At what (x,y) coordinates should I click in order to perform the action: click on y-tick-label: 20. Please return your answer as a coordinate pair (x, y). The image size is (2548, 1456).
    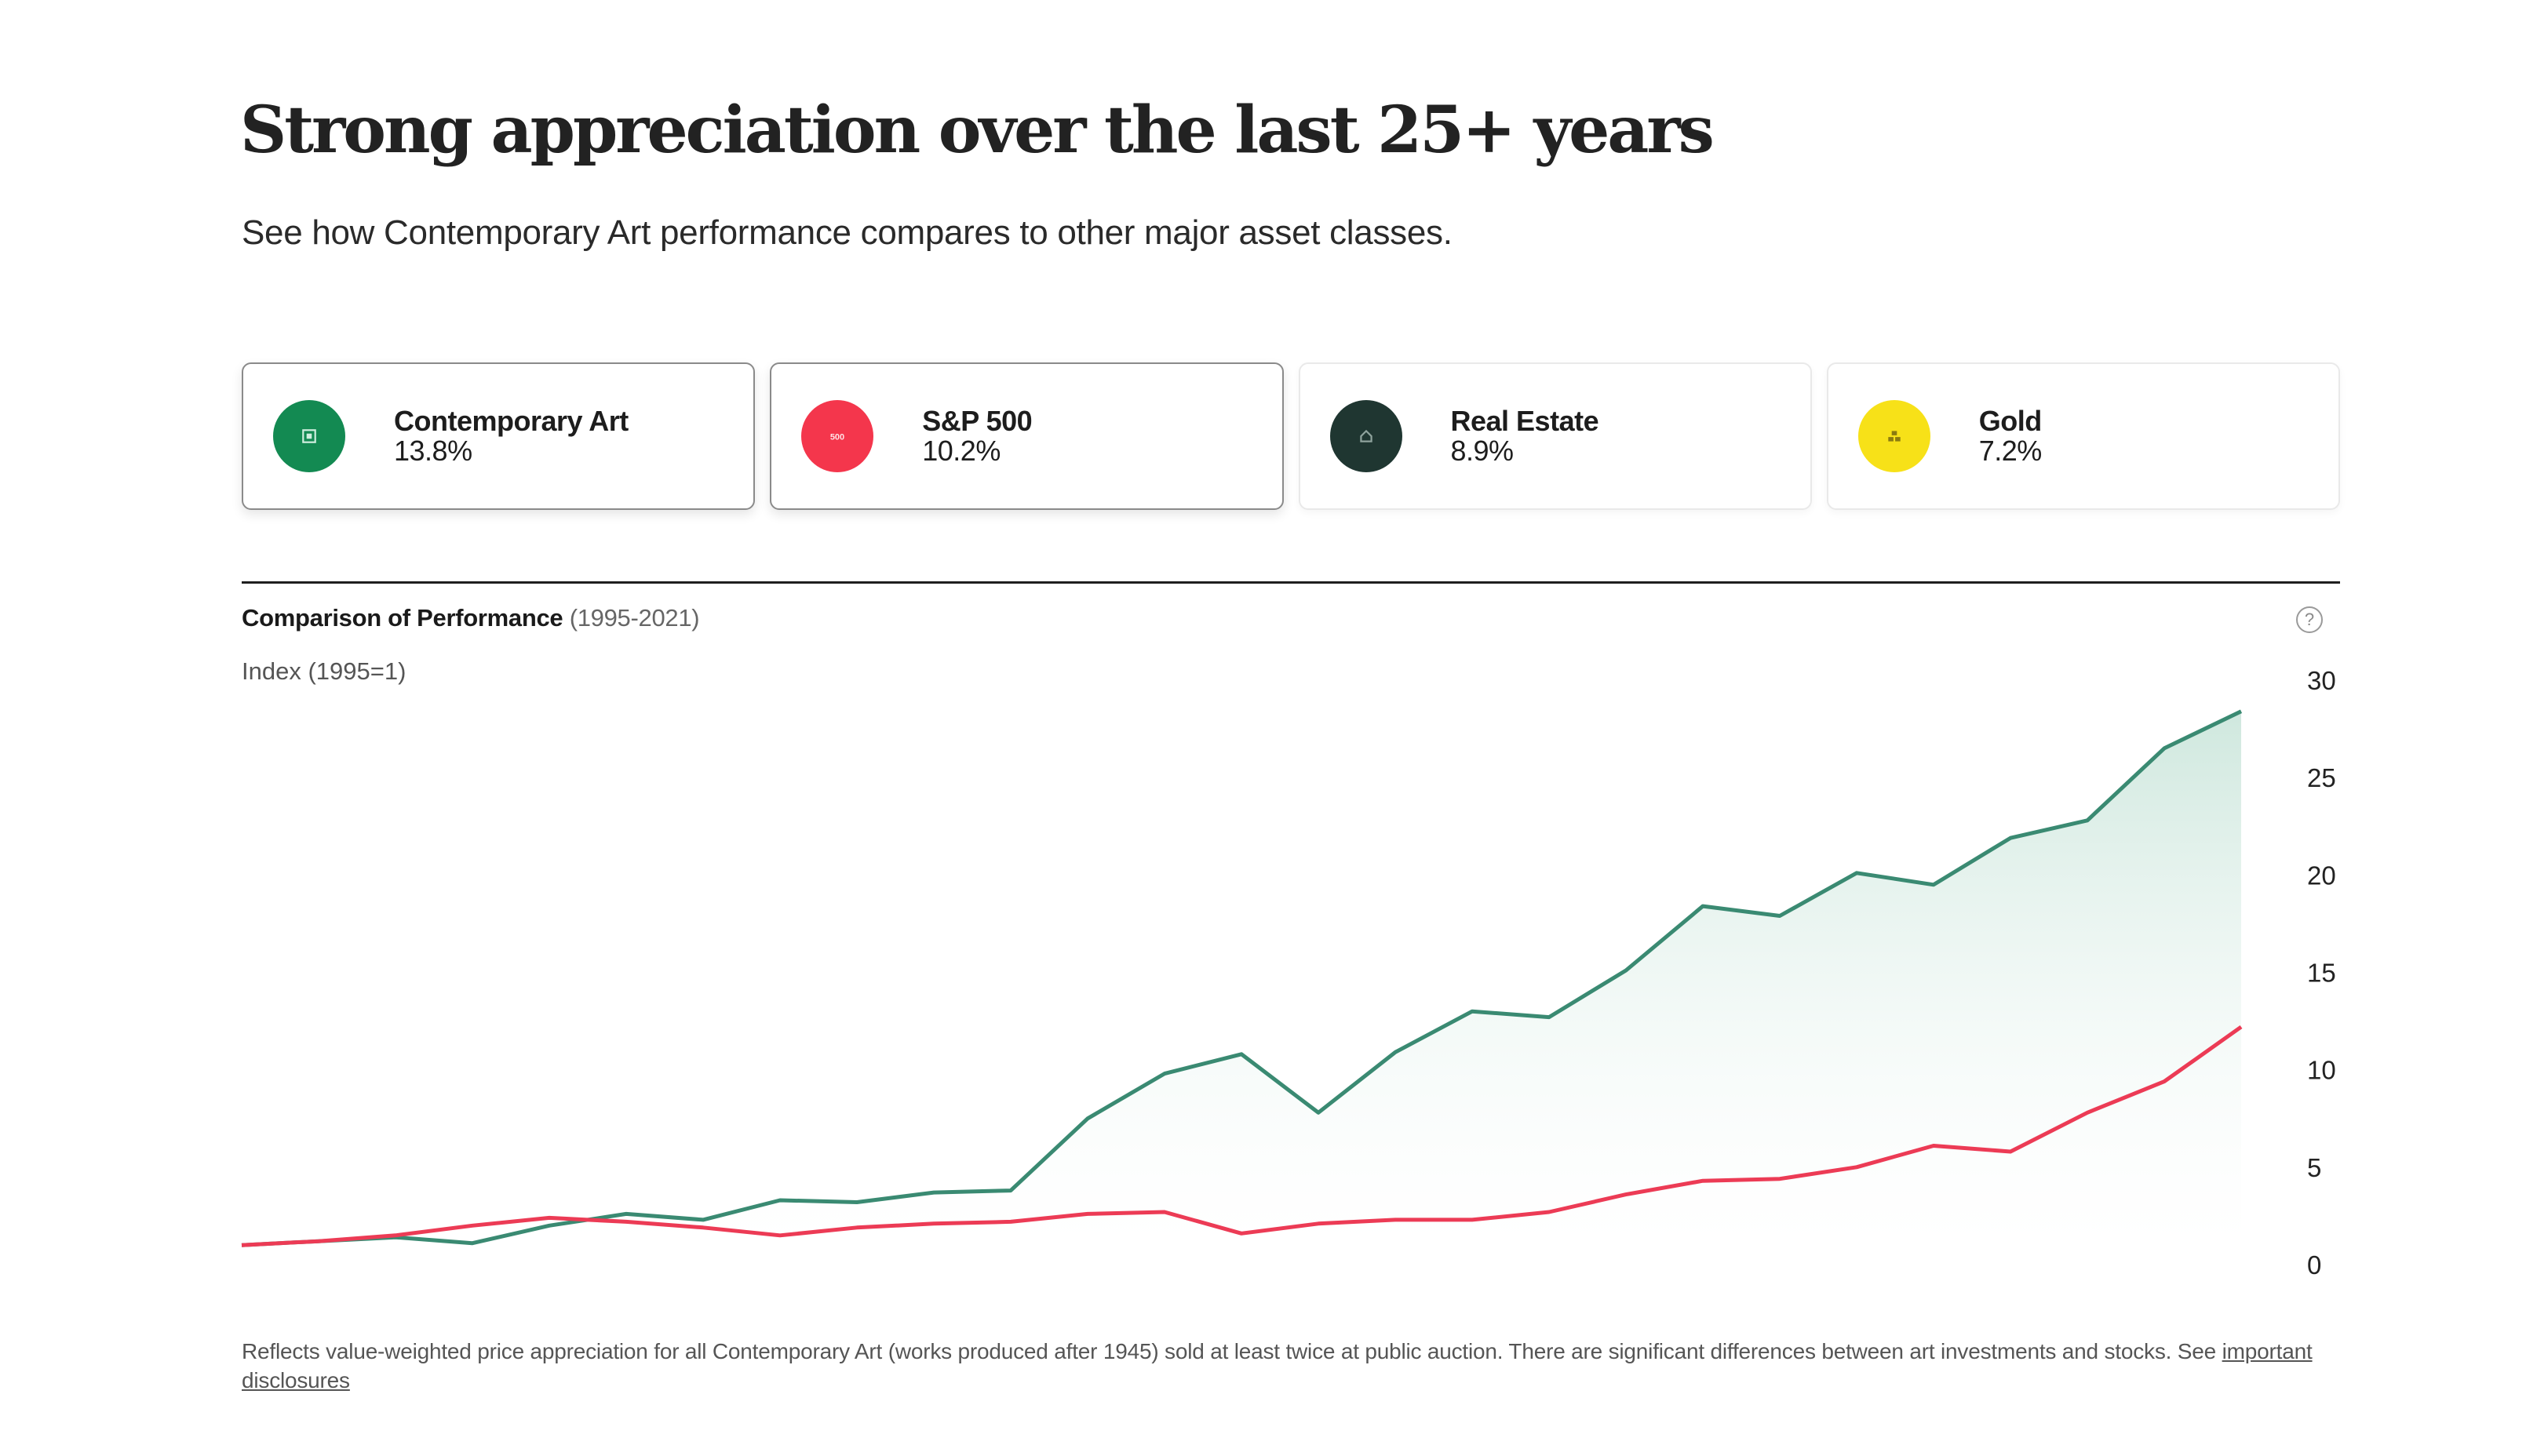
    Looking at the image, I should click on (2321, 875).